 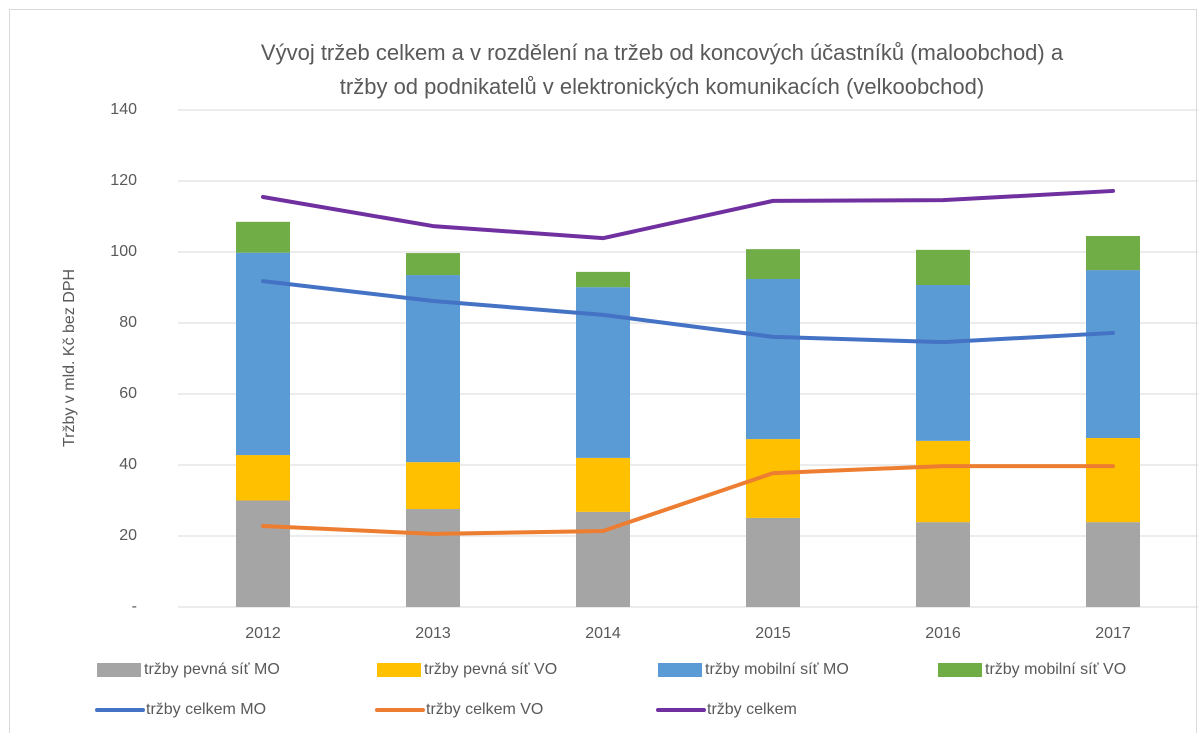 I want to click on x-tick-label: 2012, so click(x=263, y=633).